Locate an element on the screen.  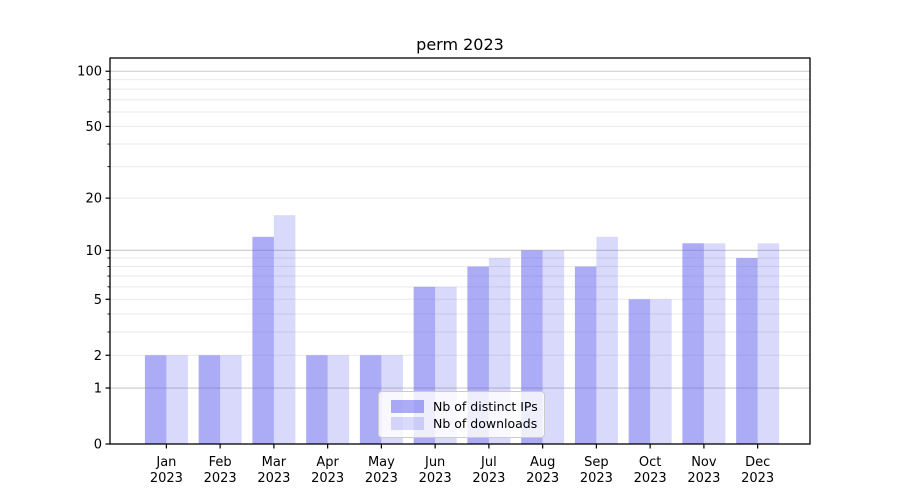
bar-downloads-oct is located at coordinates (661, 371).